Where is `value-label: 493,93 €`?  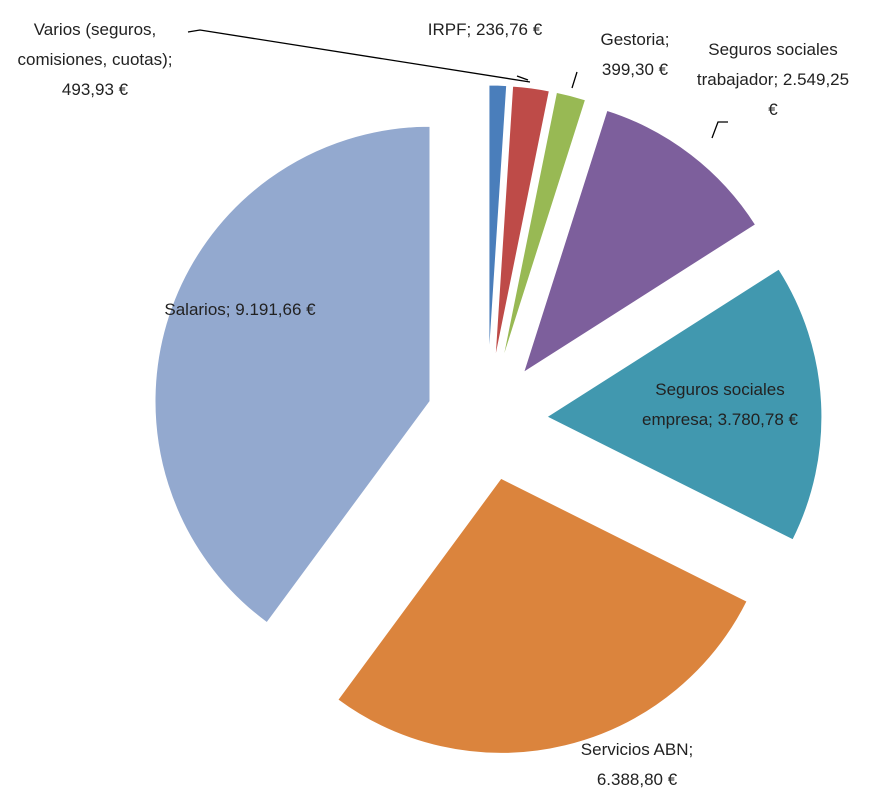 value-label: 493,93 € is located at coordinates (95, 89).